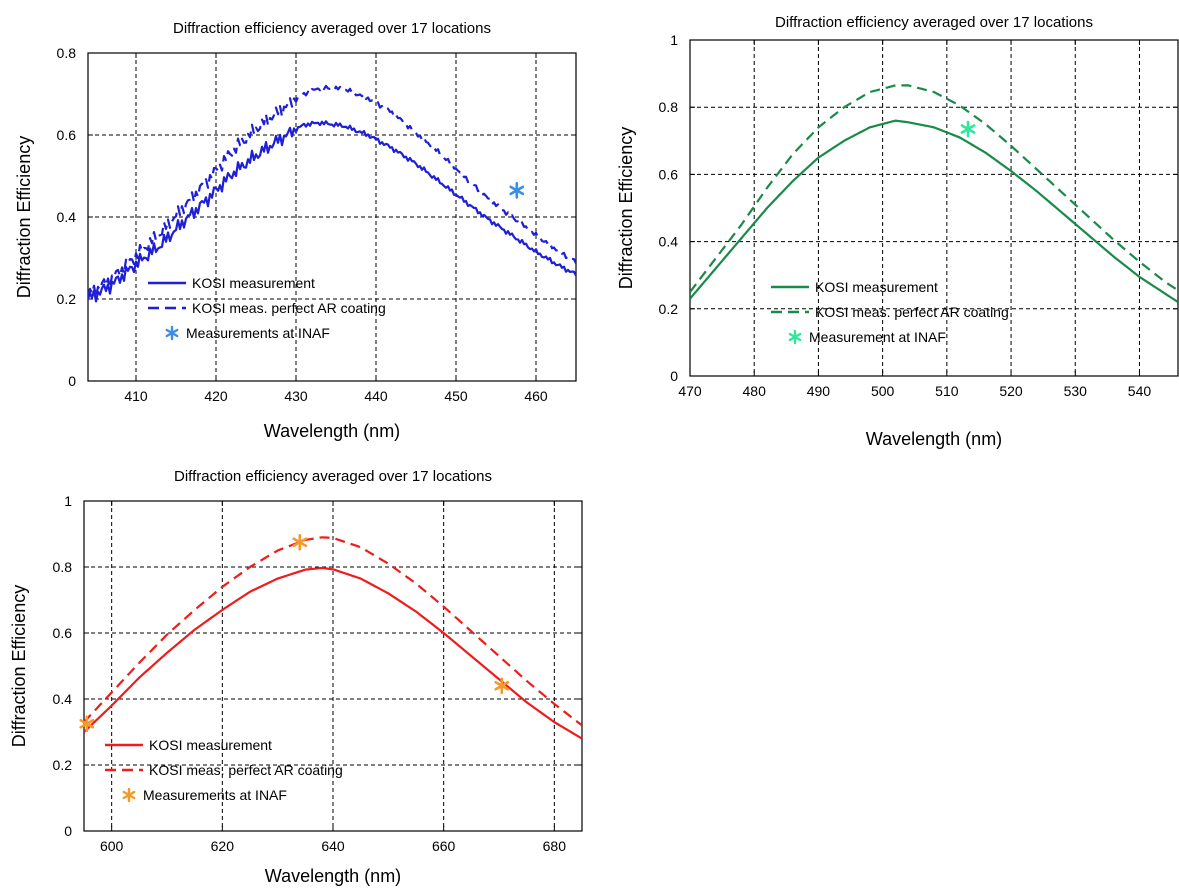 This screenshot has height=892, width=1179. I want to click on x-tick-label: 420, so click(216, 396).